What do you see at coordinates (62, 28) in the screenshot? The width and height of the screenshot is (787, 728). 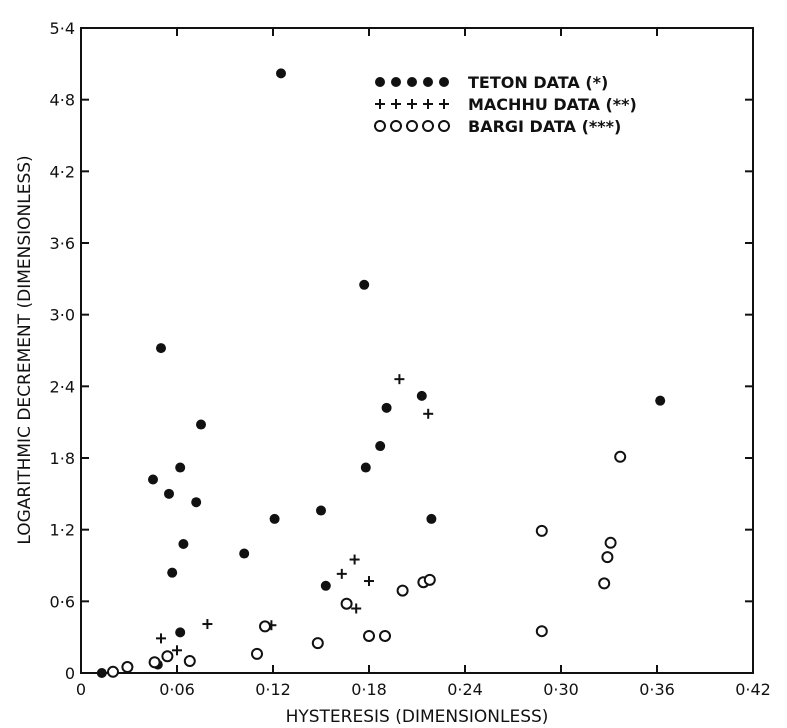 I see `y-tick-label: 5·4` at bounding box center [62, 28].